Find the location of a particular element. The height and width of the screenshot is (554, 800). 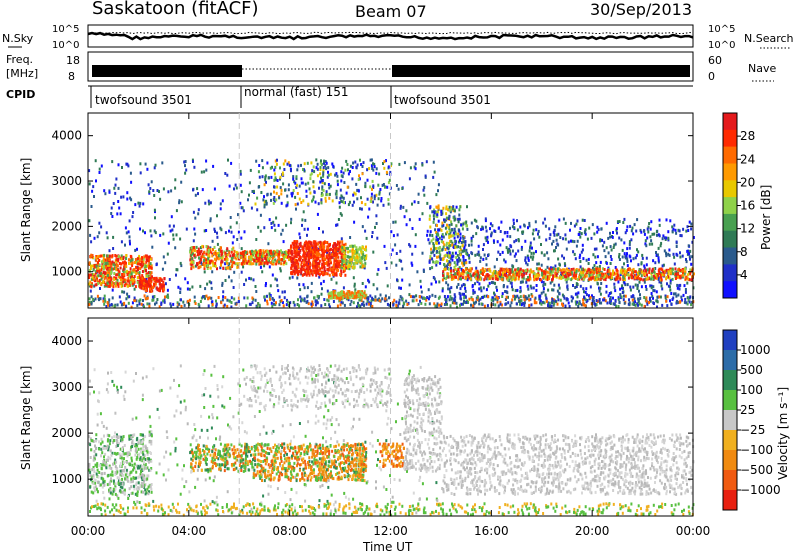

cpid-segment-2: normal (fast) 151 is located at coordinates (296, 92).